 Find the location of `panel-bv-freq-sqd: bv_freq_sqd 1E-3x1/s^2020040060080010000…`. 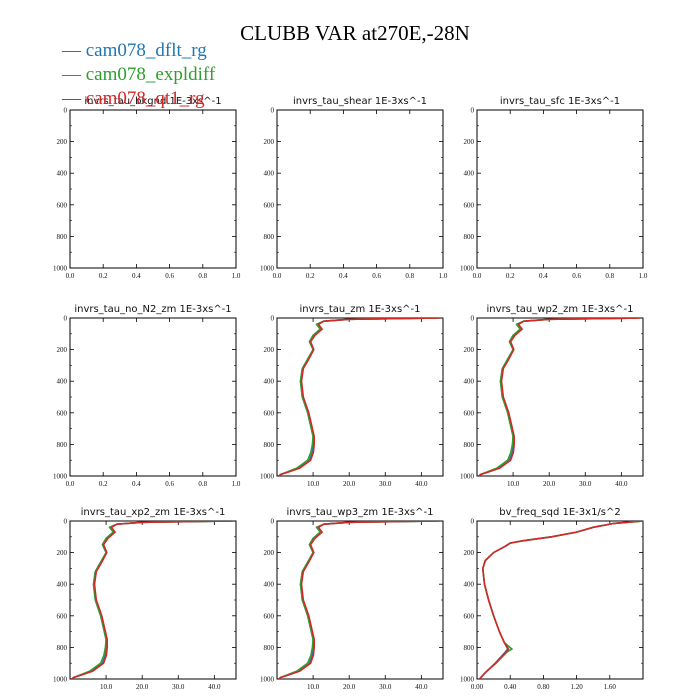

panel-bv-freq-sqd: bv_freq_sqd 1E-3x1/s^2020040060080010000… is located at coordinates (552, 599).